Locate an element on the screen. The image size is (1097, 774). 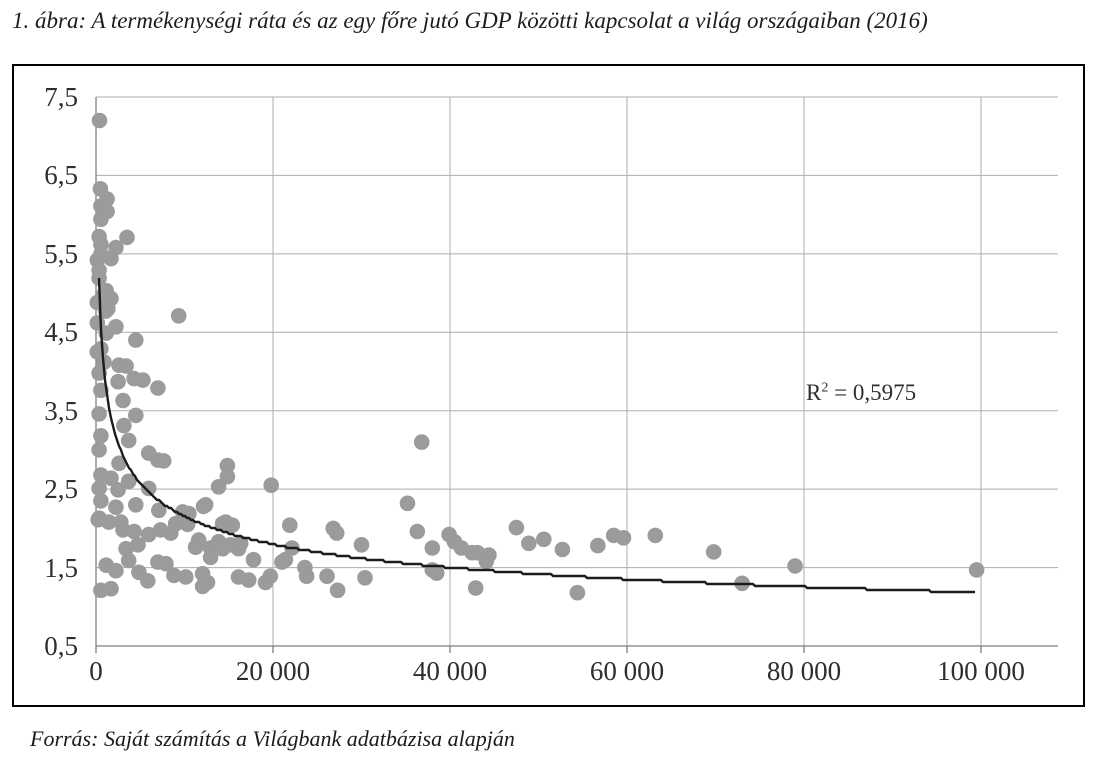
r-squared-base: R is located at coordinates (814, 392).